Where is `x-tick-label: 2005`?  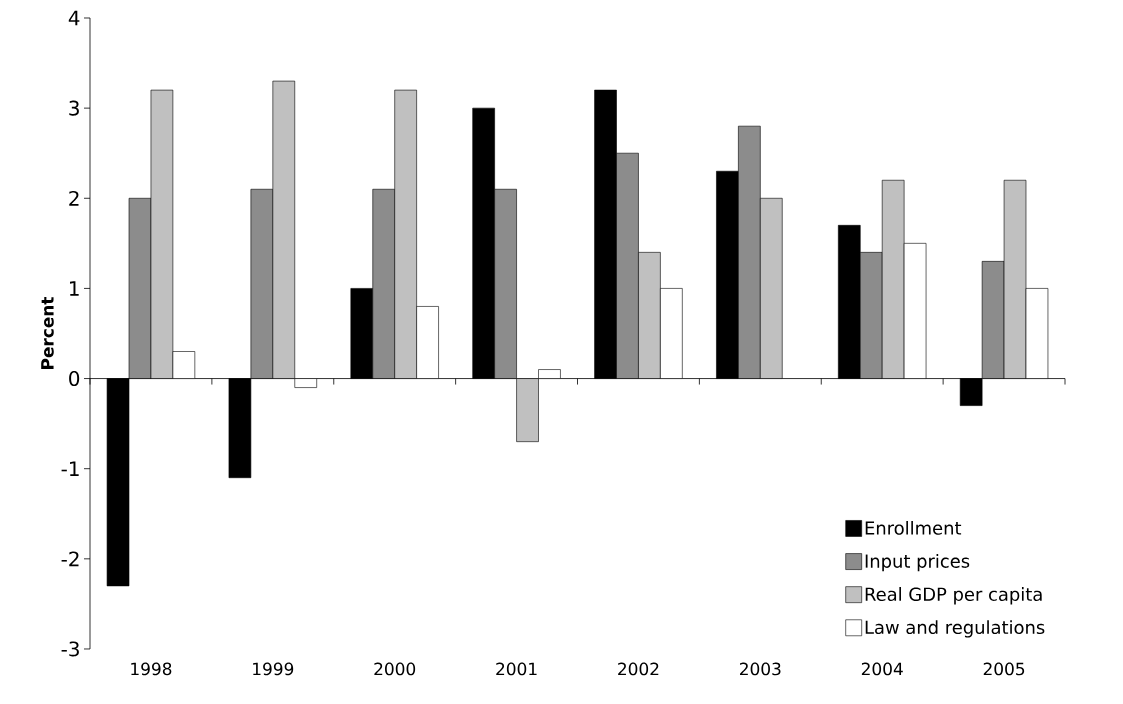 x-tick-label: 2005 is located at coordinates (1004, 669).